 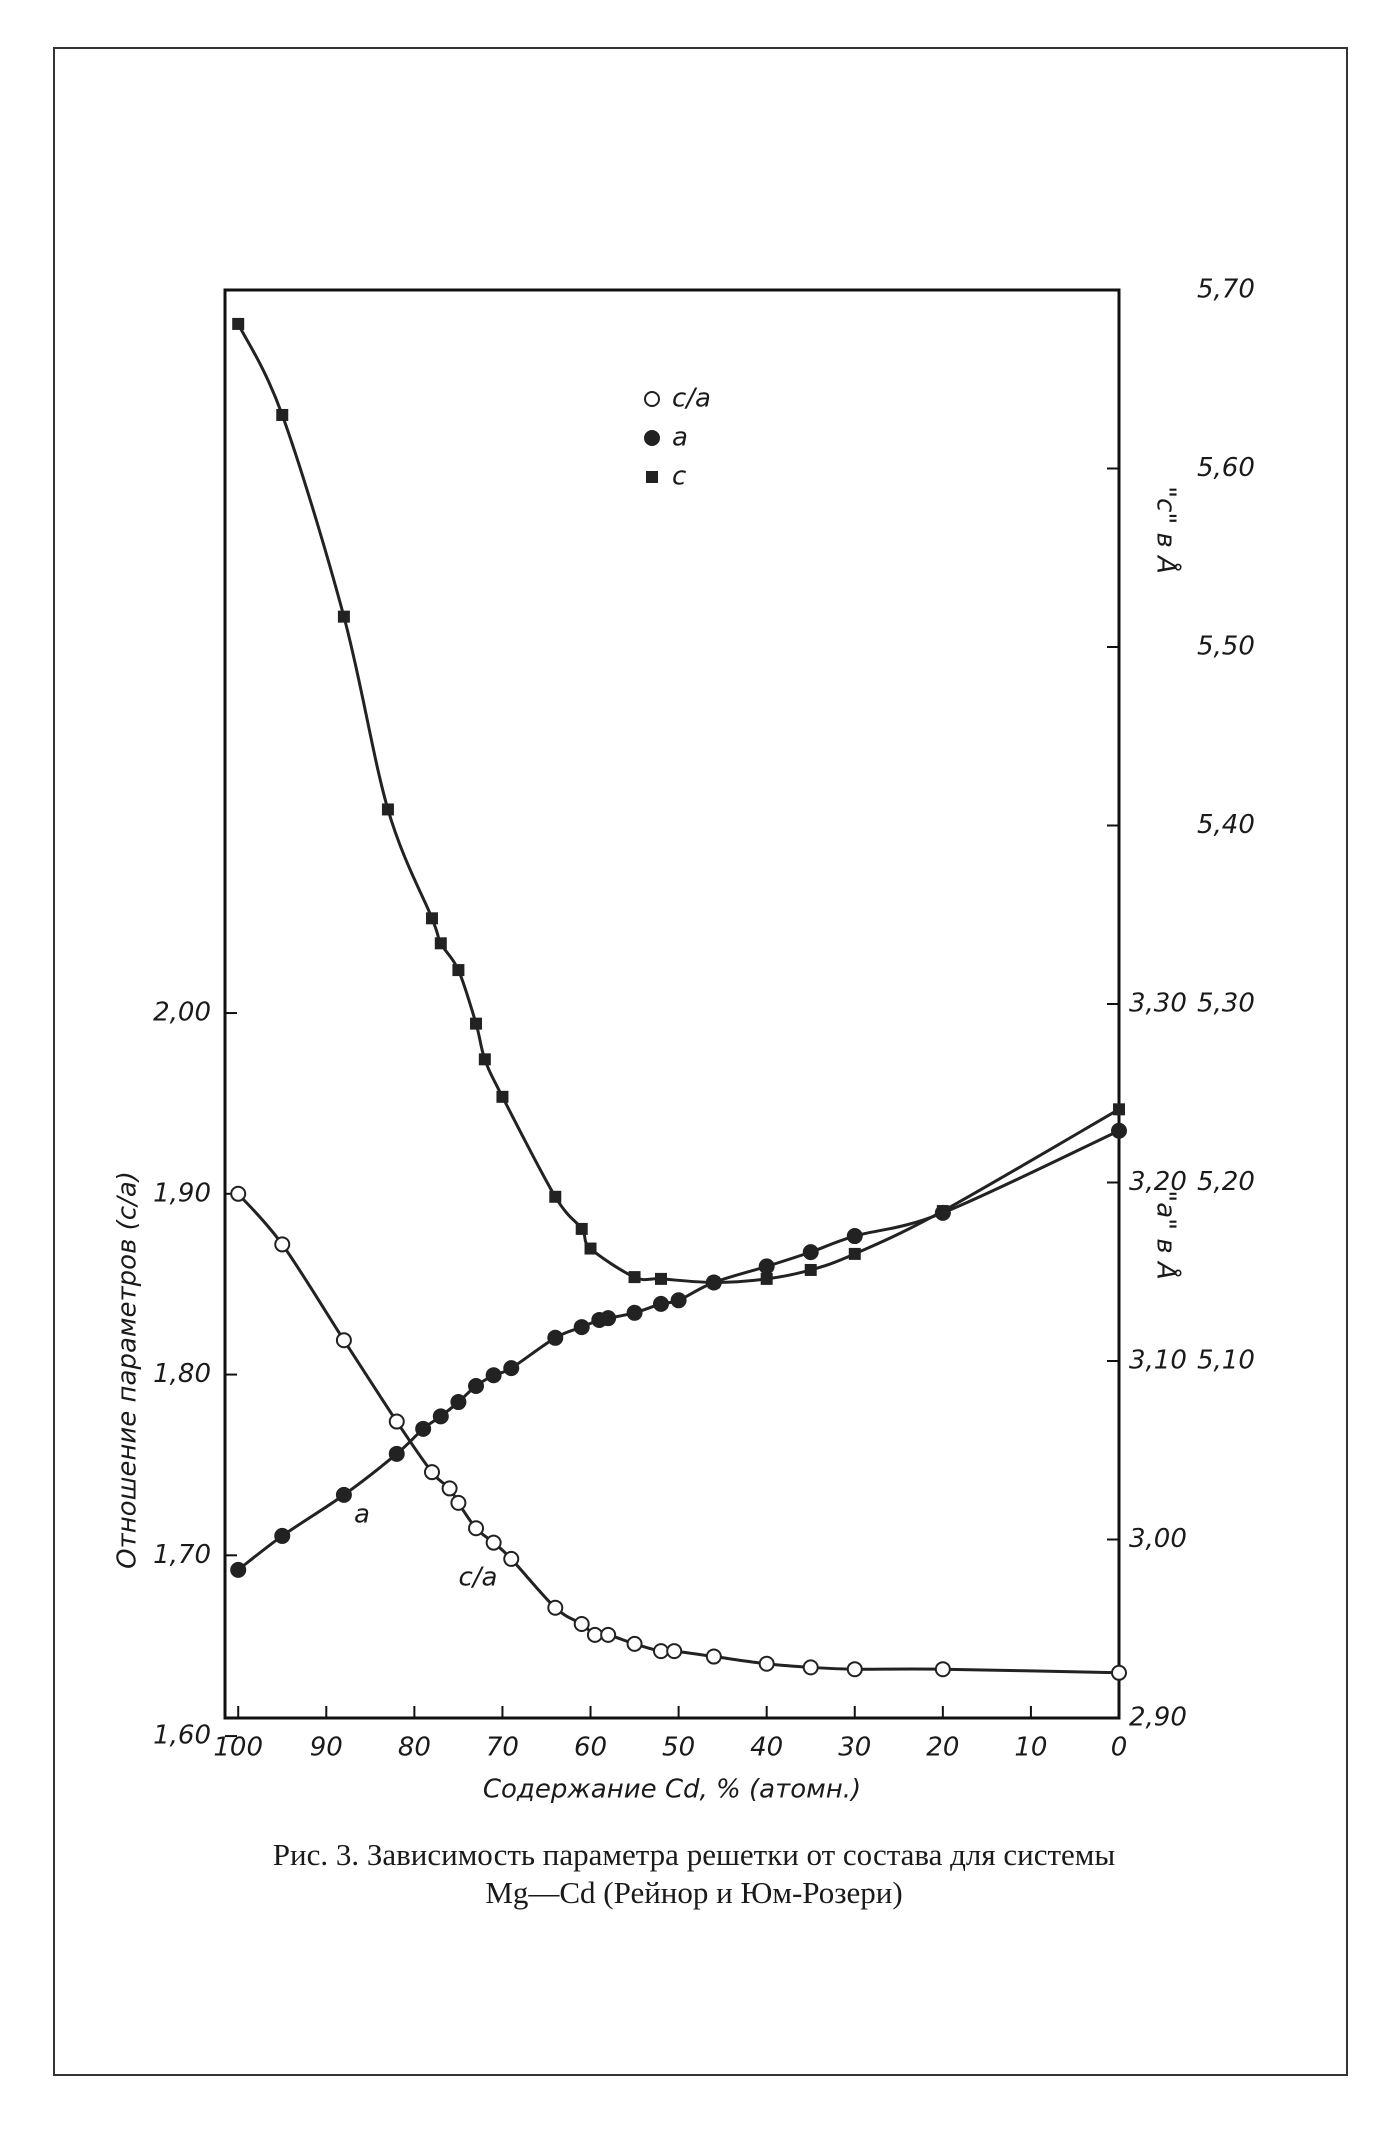 I want to click on y3-tick-label: 5,20, so click(x=1226, y=1182).